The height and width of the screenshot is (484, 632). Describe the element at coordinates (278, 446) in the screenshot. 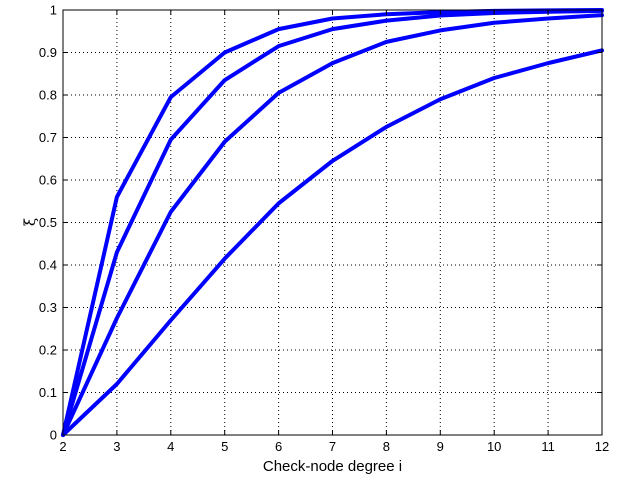

I see `x-tick-label: 6` at that location.